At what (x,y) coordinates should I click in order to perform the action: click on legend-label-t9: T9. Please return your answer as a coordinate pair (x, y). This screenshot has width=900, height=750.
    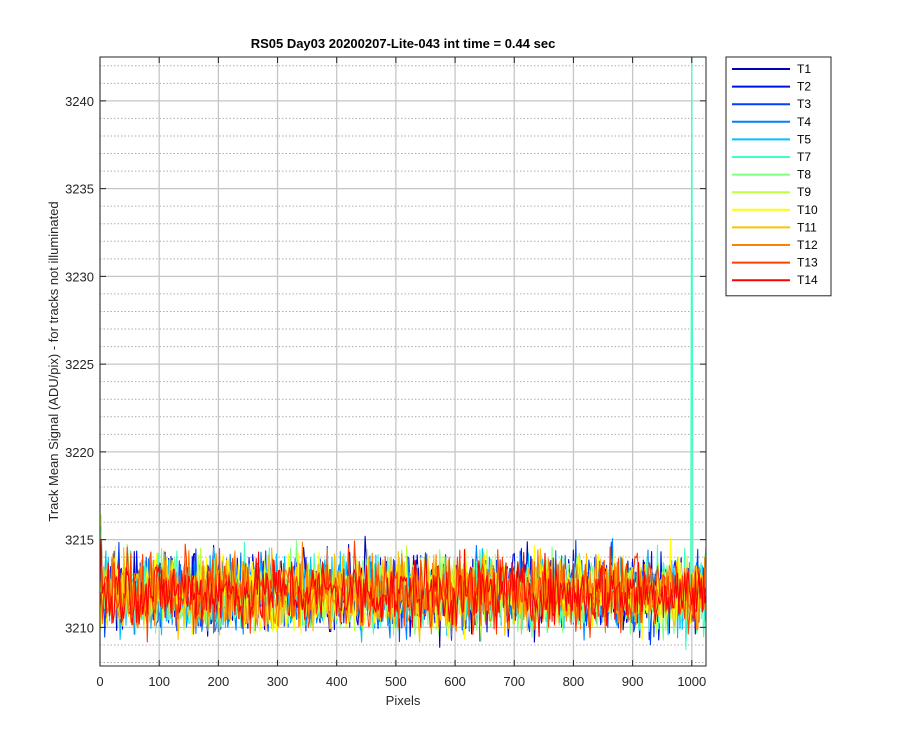
    Looking at the image, I should click on (804, 192).